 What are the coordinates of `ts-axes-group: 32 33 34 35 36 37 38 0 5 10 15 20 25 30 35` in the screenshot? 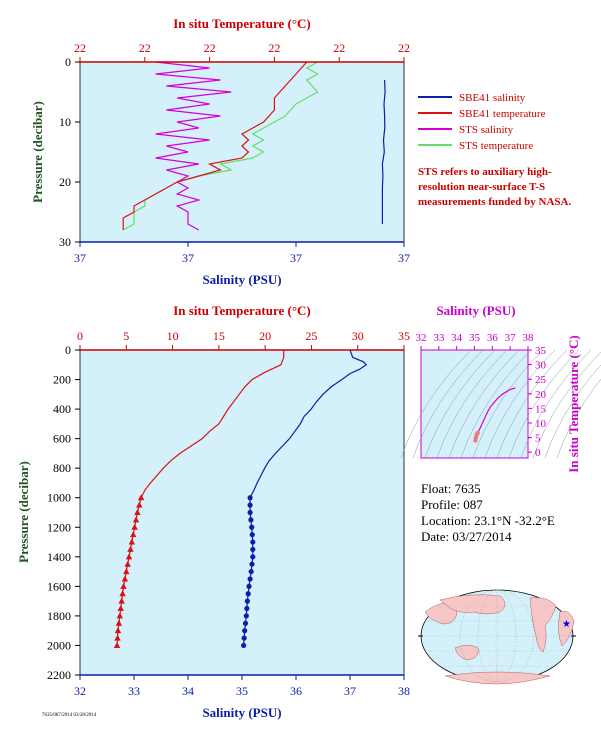 It's located at (481, 395).